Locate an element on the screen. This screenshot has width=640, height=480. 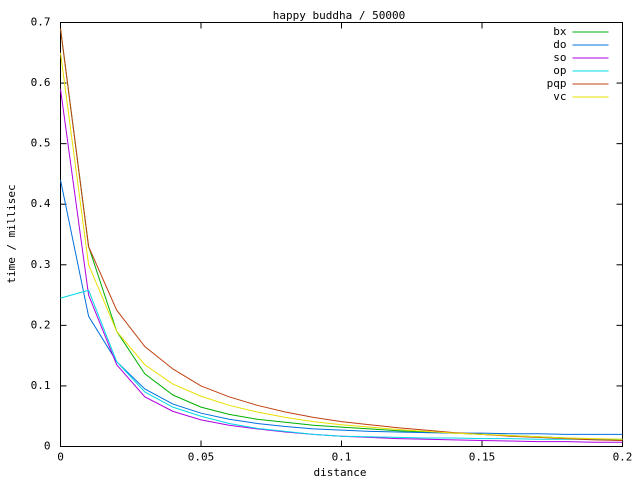
x-axis-label: distance is located at coordinates (340, 472).